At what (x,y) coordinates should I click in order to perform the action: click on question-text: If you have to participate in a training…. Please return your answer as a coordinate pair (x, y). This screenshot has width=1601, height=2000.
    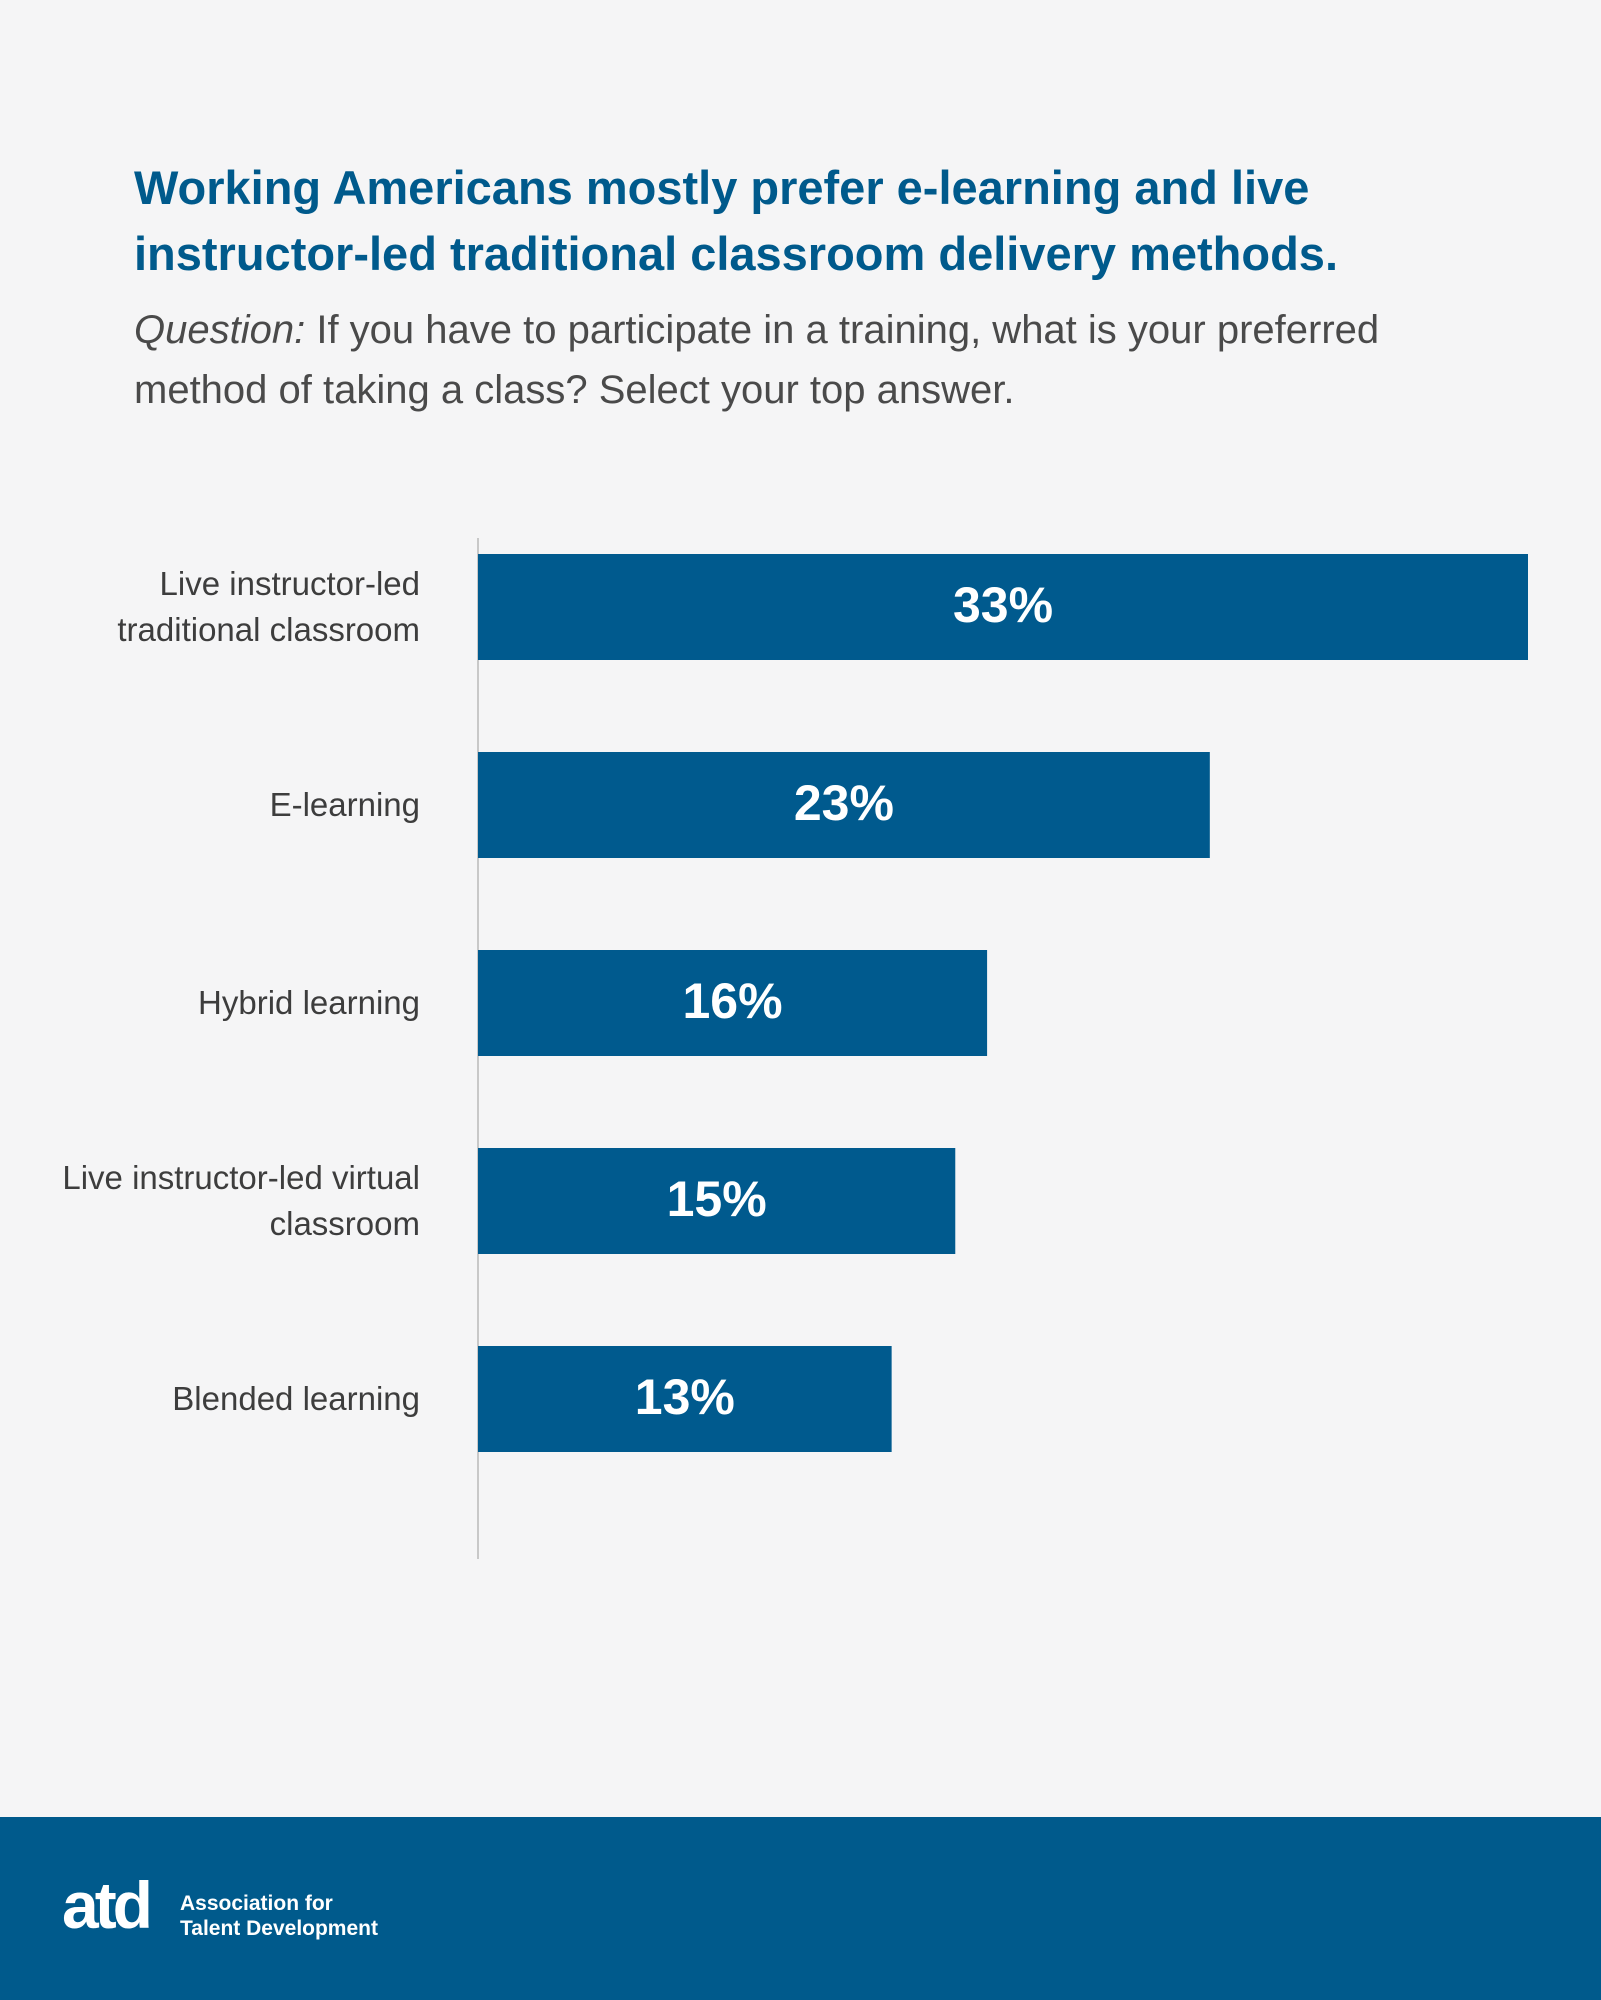
    Looking at the image, I should click on (757, 360).